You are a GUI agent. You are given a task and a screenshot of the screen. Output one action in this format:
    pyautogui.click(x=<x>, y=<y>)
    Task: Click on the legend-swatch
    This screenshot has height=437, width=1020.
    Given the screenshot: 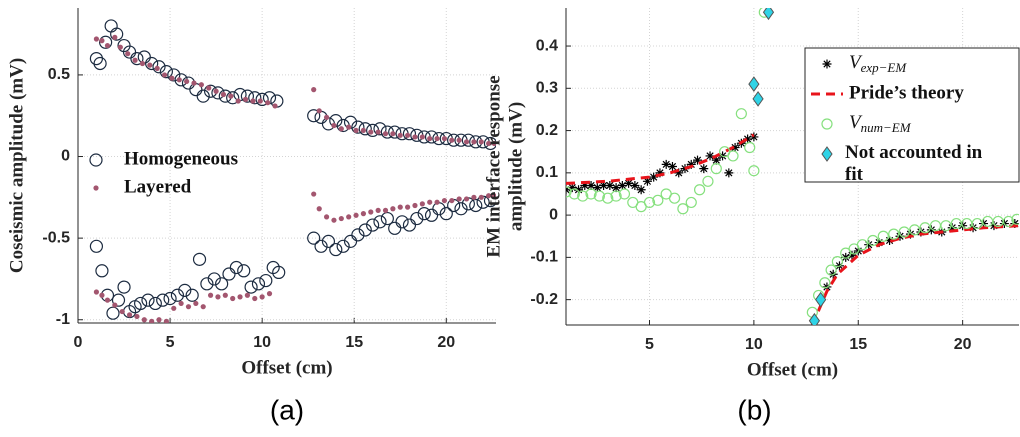 What is the action you would take?
    pyautogui.click(x=827, y=154)
    